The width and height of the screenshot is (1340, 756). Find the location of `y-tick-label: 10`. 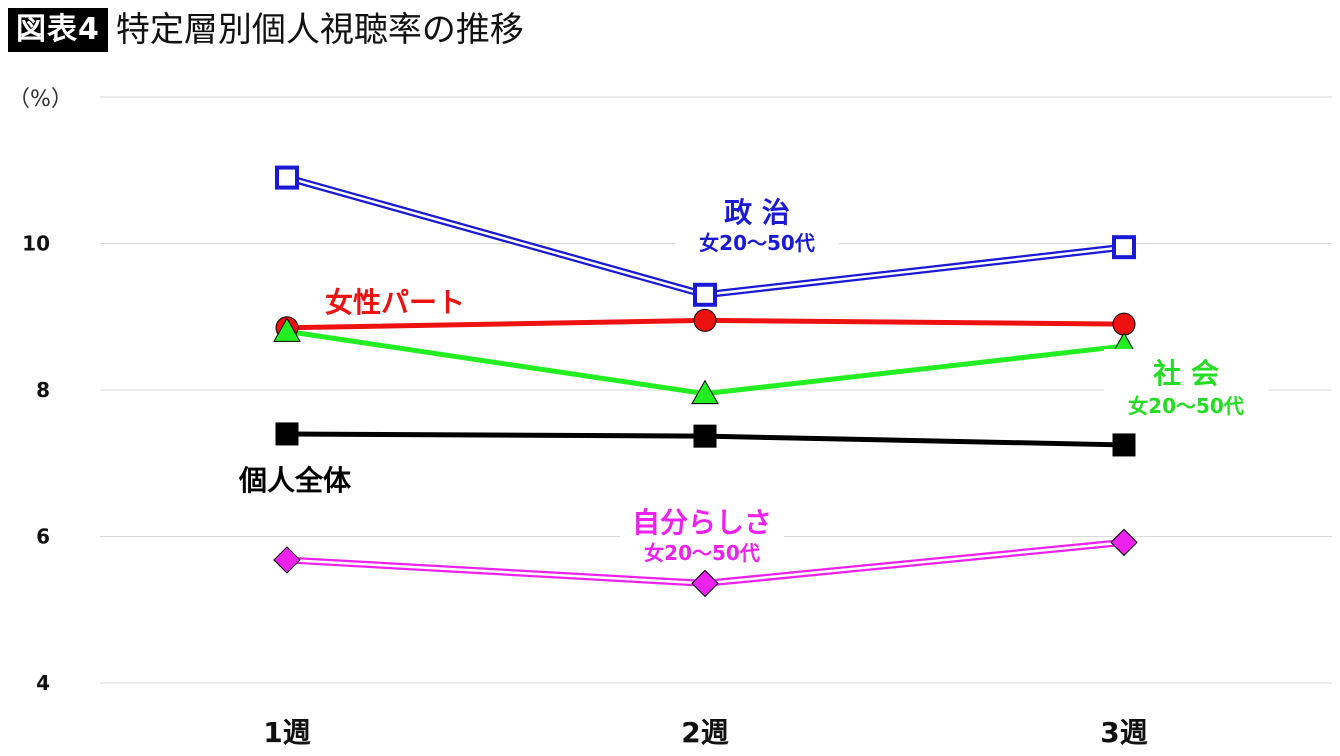

y-tick-label: 10 is located at coordinates (36, 244).